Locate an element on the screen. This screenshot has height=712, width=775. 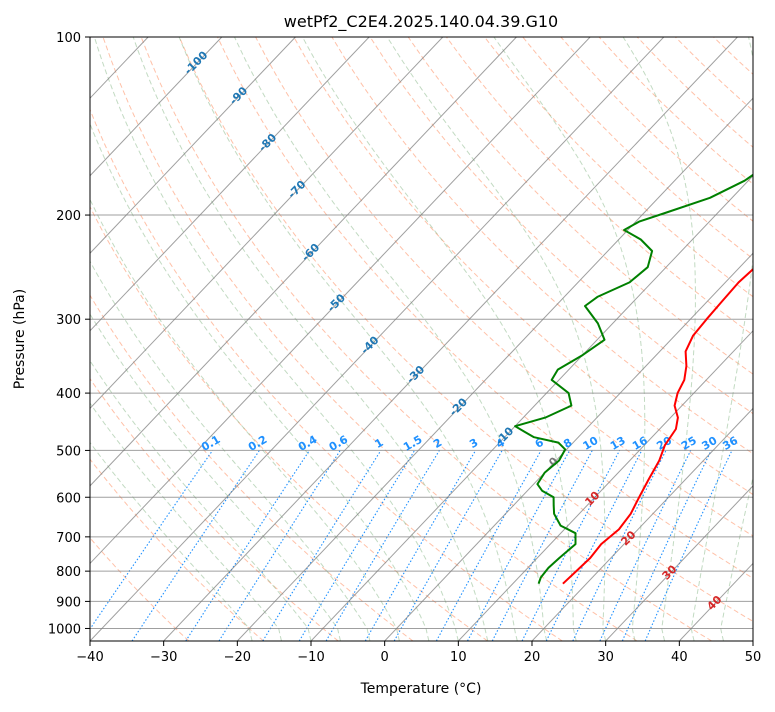
x-tick-label: 50 is located at coordinates (753, 657).